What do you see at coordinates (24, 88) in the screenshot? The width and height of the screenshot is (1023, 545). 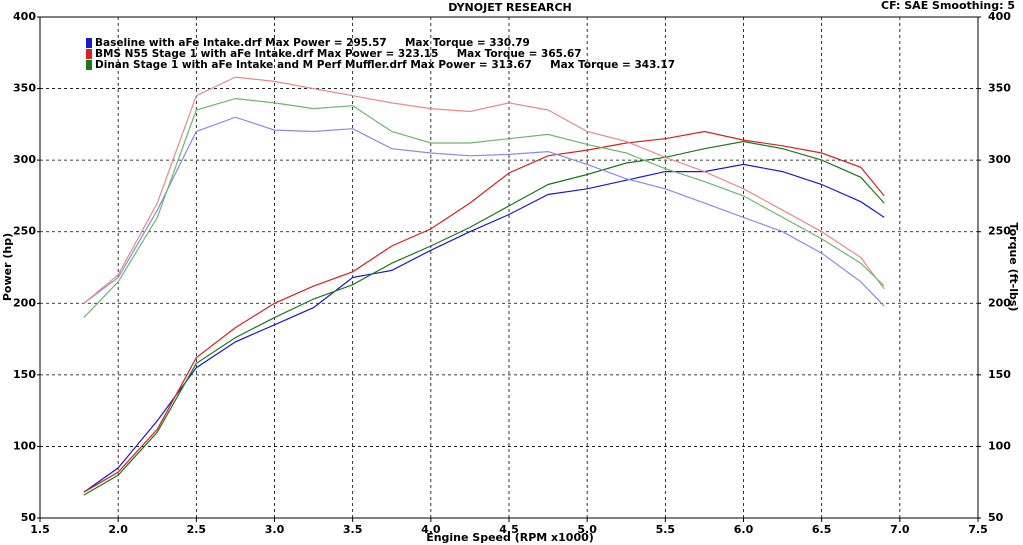 I see `y-tick-label: 350` at bounding box center [24, 88].